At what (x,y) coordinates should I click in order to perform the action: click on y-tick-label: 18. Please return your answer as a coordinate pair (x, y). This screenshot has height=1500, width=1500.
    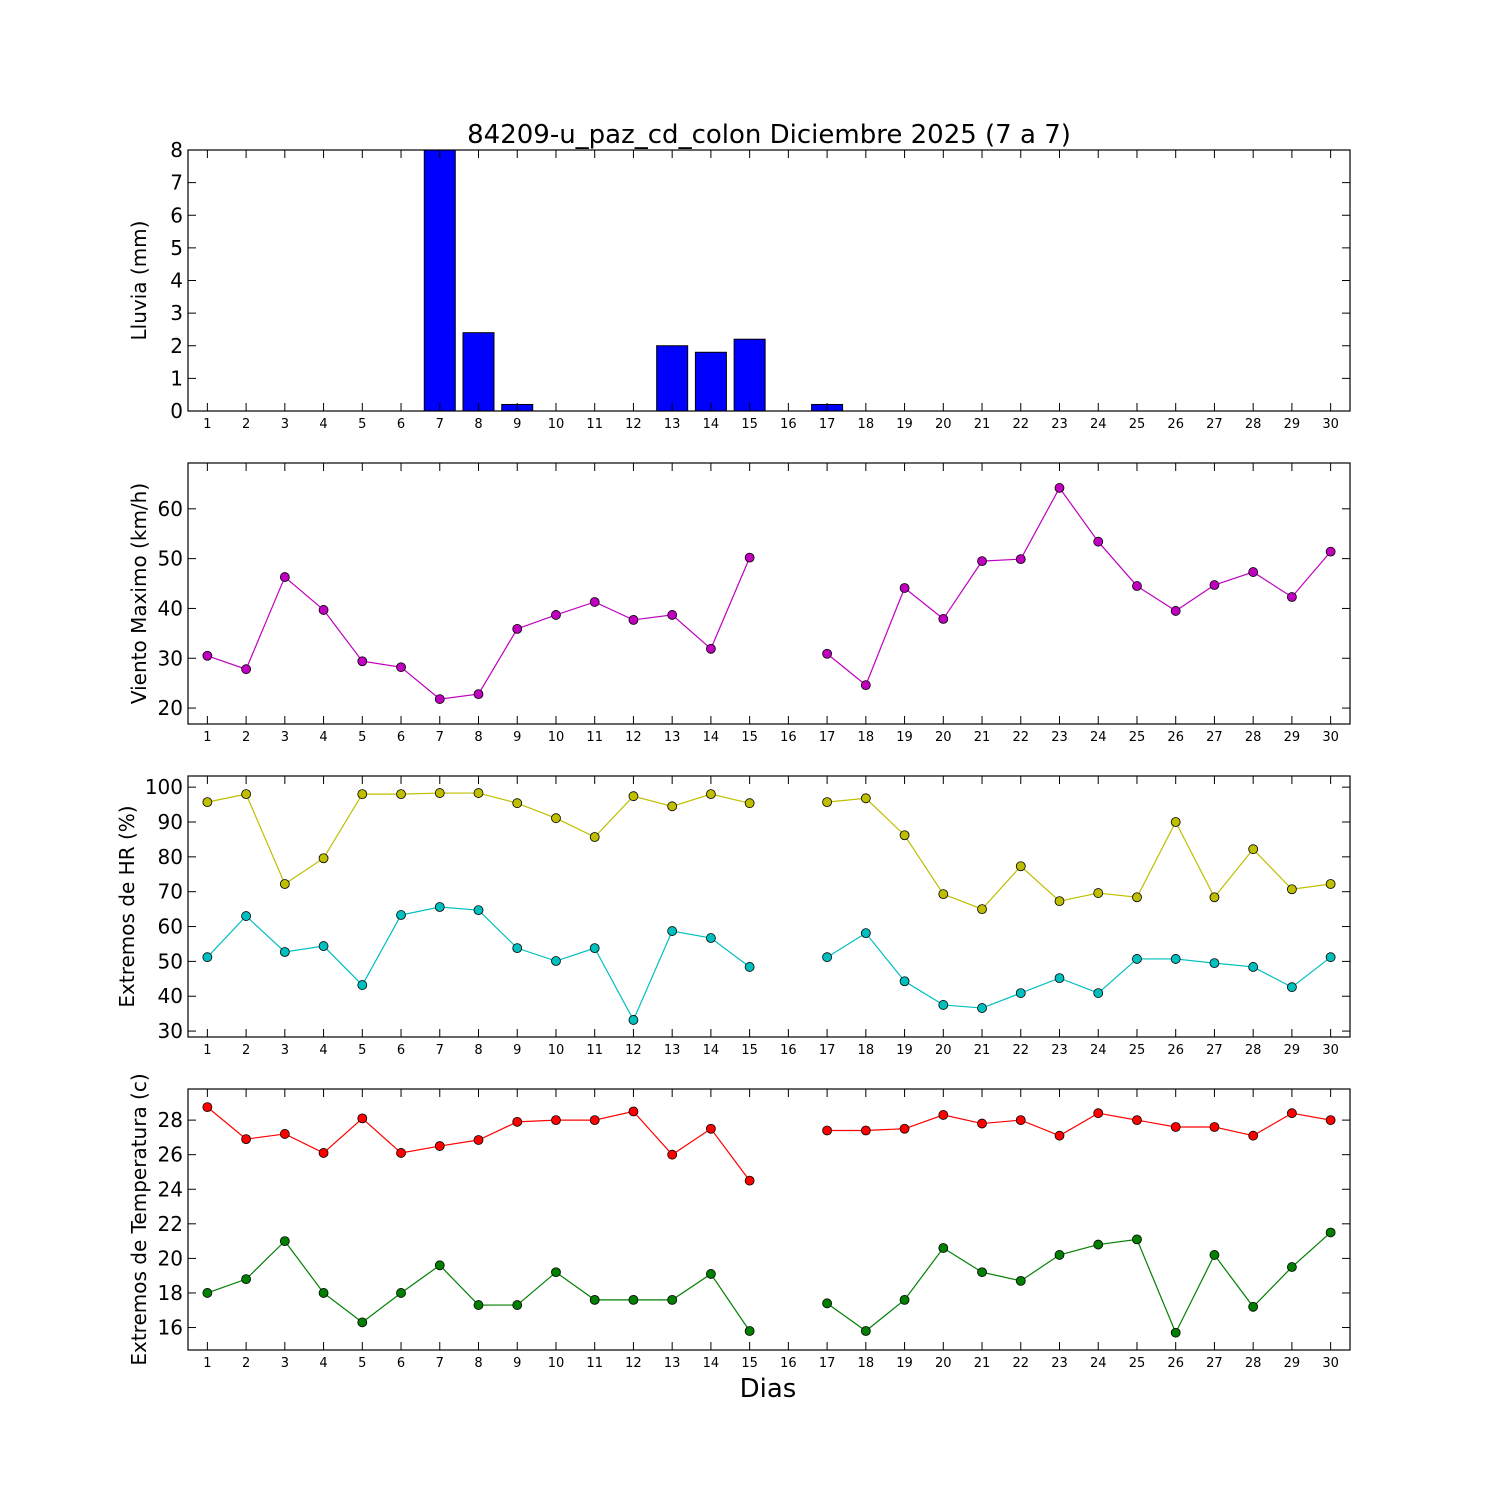
    Looking at the image, I should click on (170, 1293).